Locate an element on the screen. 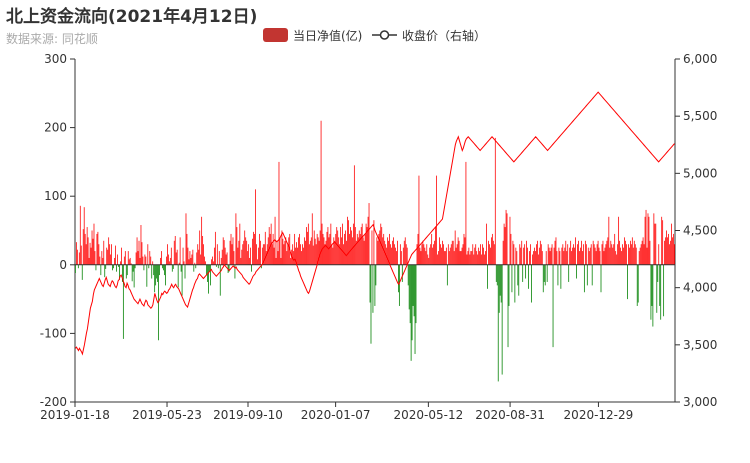  x-tick-label: 2020-05-12 is located at coordinates (428, 415).